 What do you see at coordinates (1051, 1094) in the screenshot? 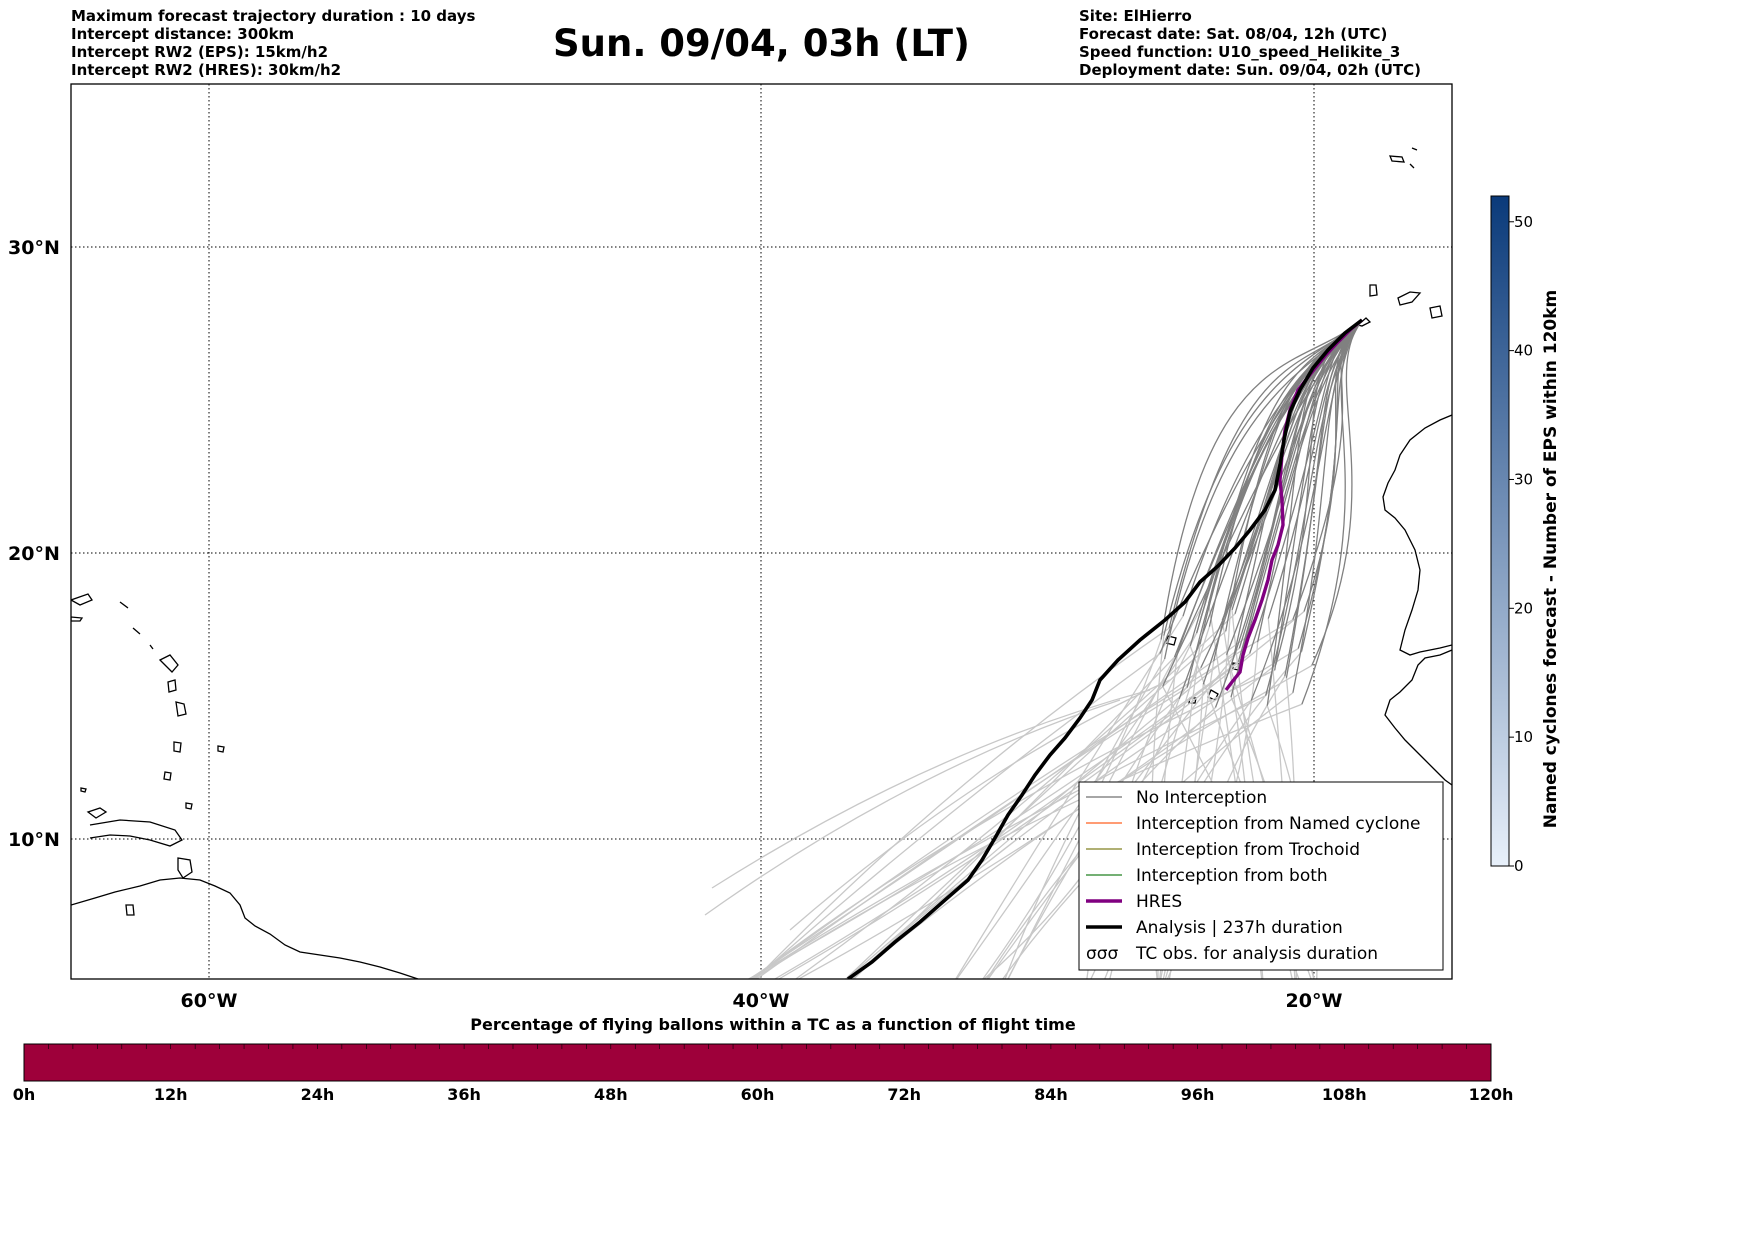
I see `bottom-tick-label: 84h` at bounding box center [1051, 1094].